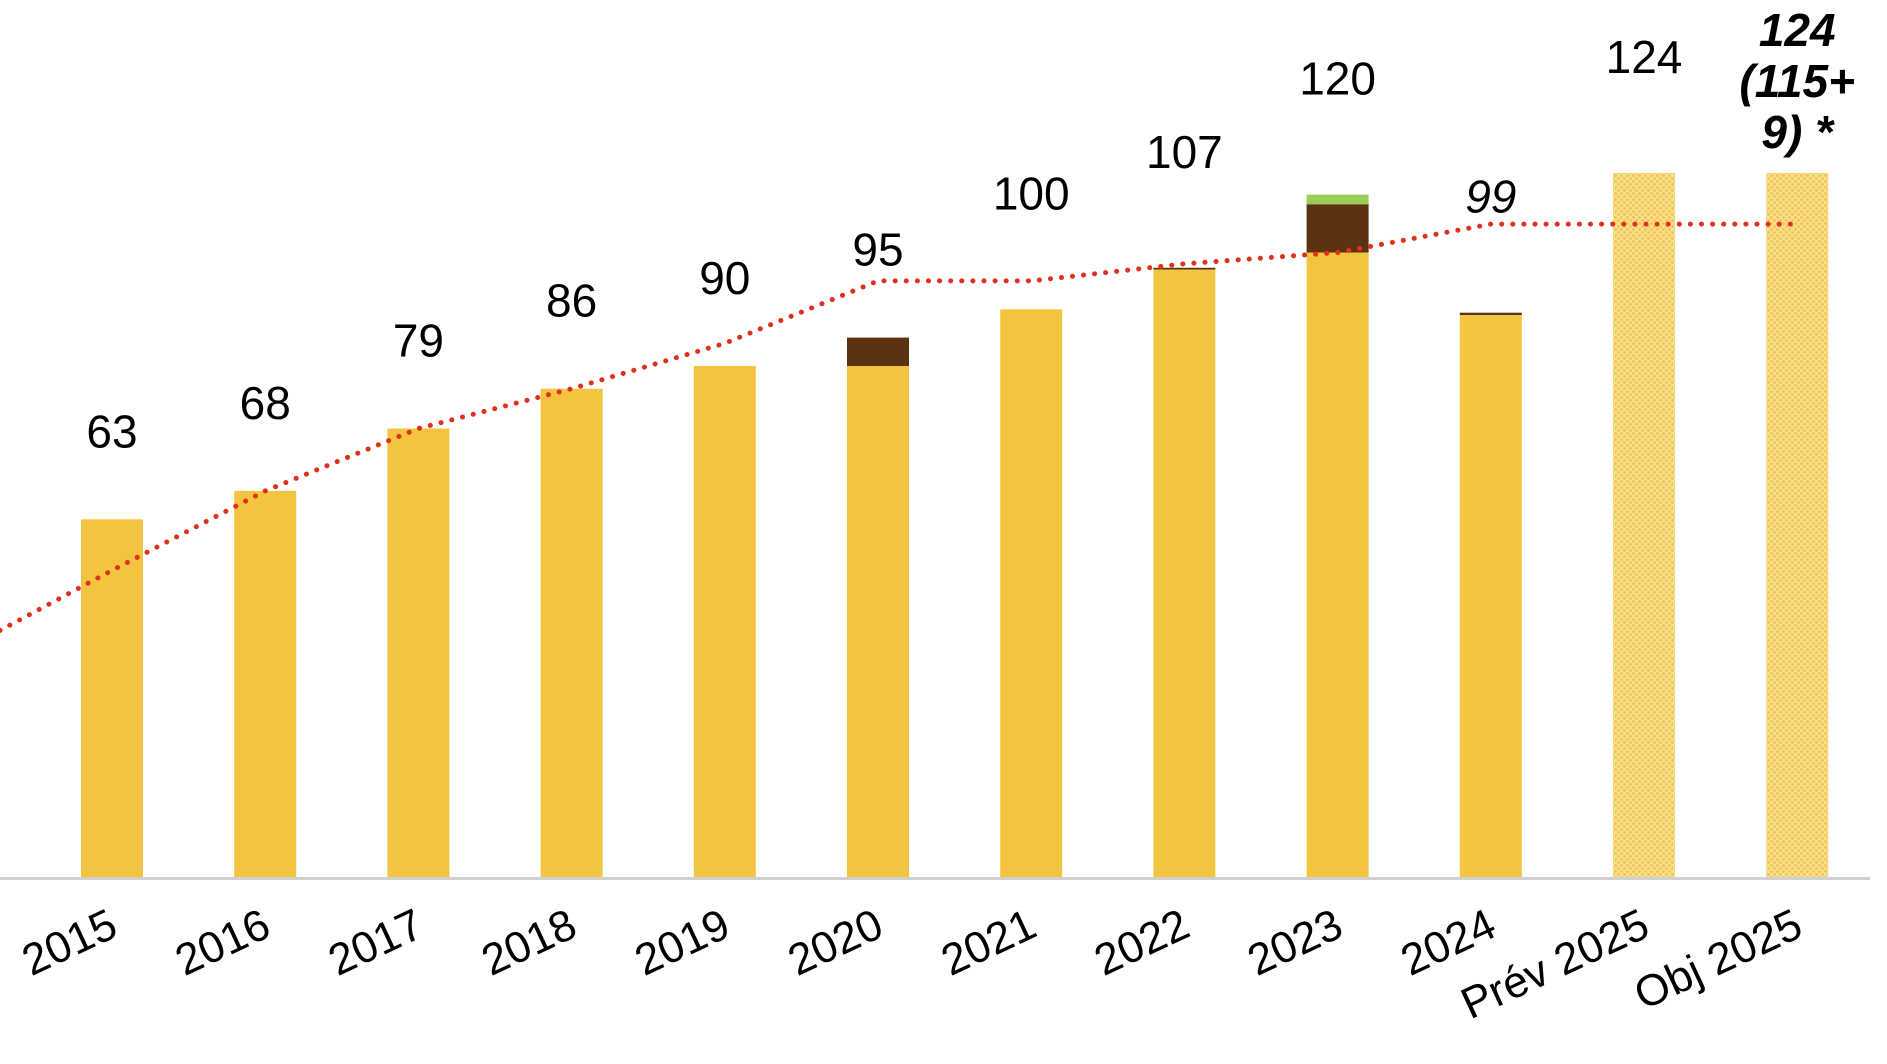 The image size is (1887, 1064). I want to click on value-label-prév-2025: 124, so click(1644, 57).